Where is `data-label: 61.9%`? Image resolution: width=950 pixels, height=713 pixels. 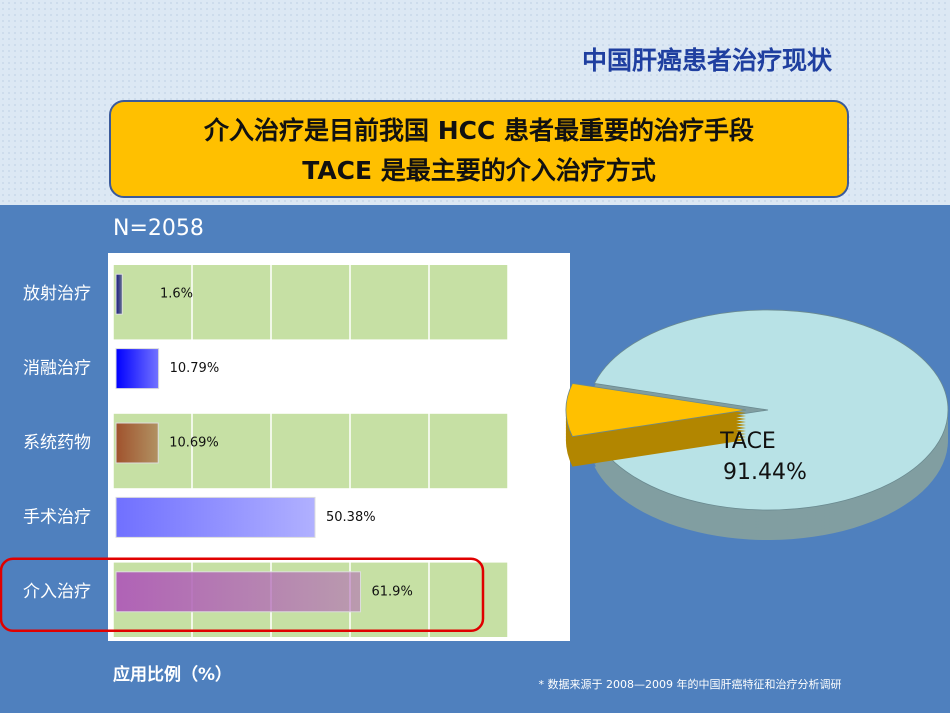 data-label: 61.9% is located at coordinates (392, 591).